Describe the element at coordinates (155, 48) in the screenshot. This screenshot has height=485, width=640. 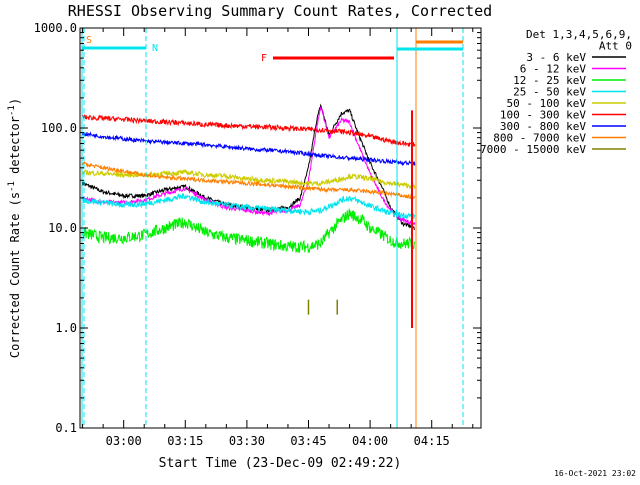
I see `night-flag-label: N` at that location.